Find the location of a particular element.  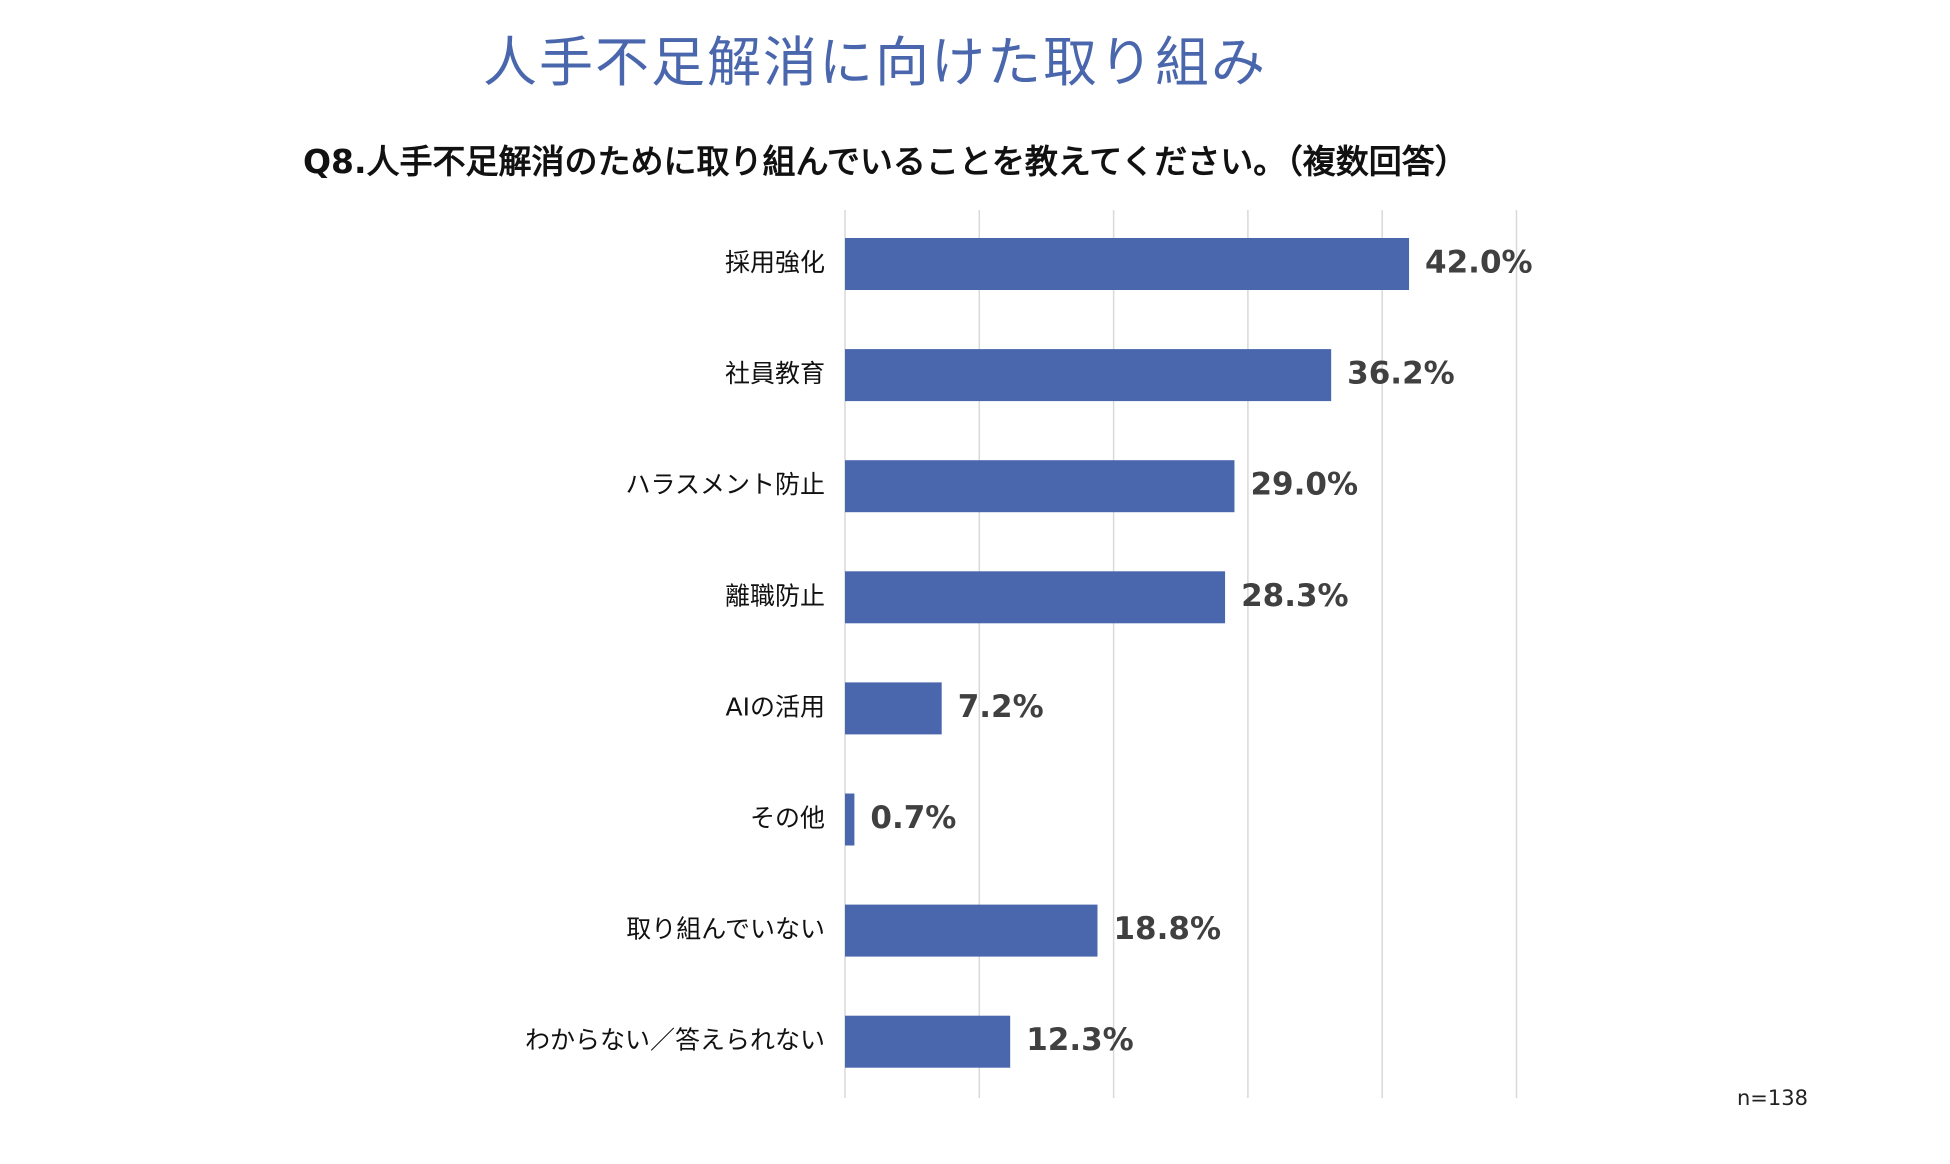

category-label: 取り組んでいない is located at coordinates (725, 929).